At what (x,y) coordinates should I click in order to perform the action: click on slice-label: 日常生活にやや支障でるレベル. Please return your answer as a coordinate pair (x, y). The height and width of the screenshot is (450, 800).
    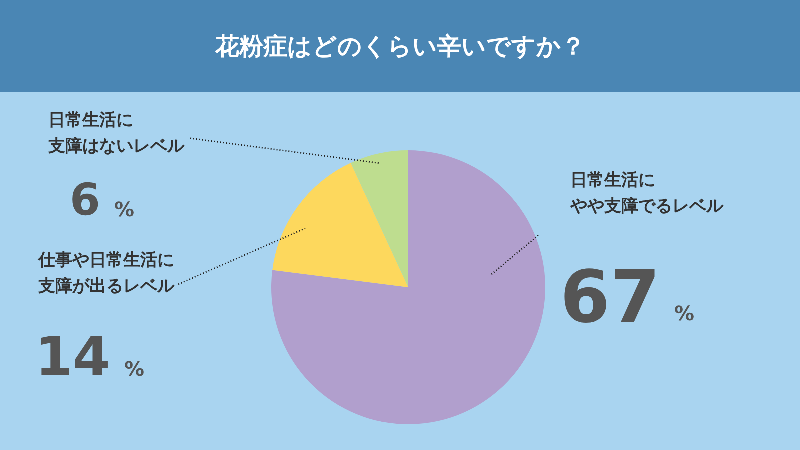
    Looking at the image, I should click on (647, 193).